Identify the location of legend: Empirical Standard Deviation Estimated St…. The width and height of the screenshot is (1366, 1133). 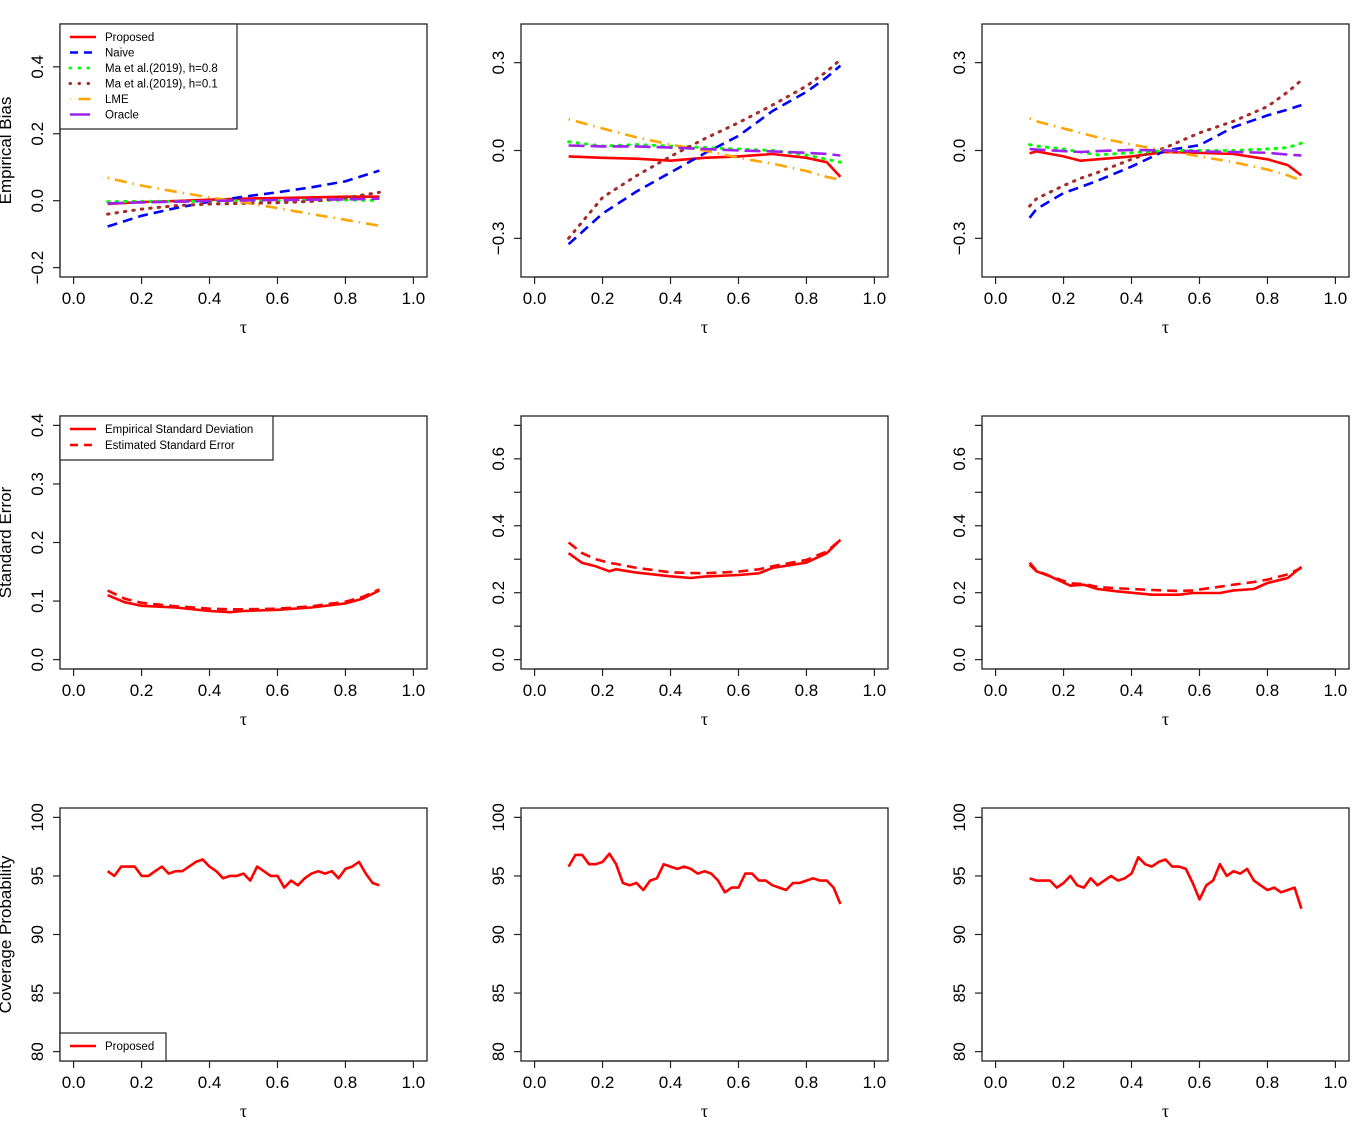
(166, 438).